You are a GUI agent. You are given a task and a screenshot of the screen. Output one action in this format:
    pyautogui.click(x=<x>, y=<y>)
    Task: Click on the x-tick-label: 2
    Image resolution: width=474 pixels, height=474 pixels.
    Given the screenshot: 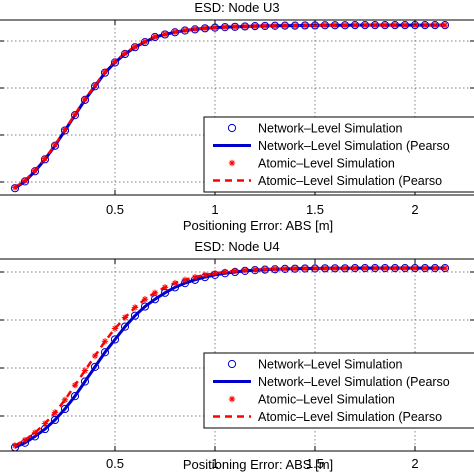 What is the action you would take?
    pyautogui.click(x=414, y=209)
    